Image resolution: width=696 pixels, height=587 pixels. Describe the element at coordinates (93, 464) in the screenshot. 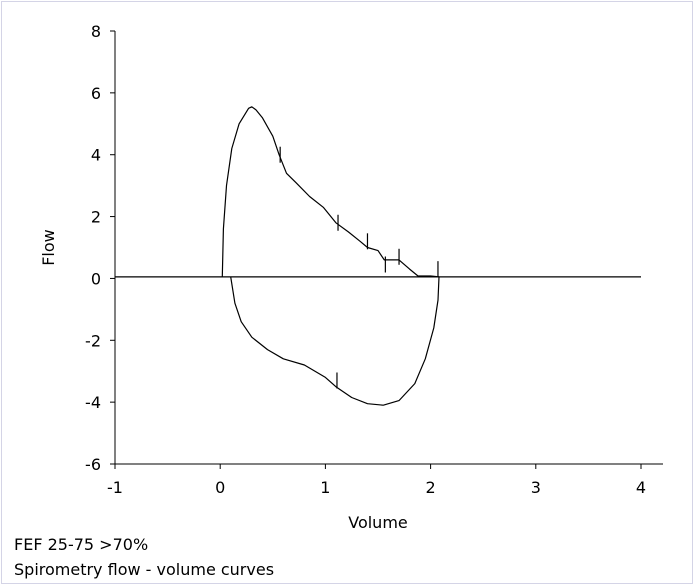

I see `y-tick-label: -6` at that location.